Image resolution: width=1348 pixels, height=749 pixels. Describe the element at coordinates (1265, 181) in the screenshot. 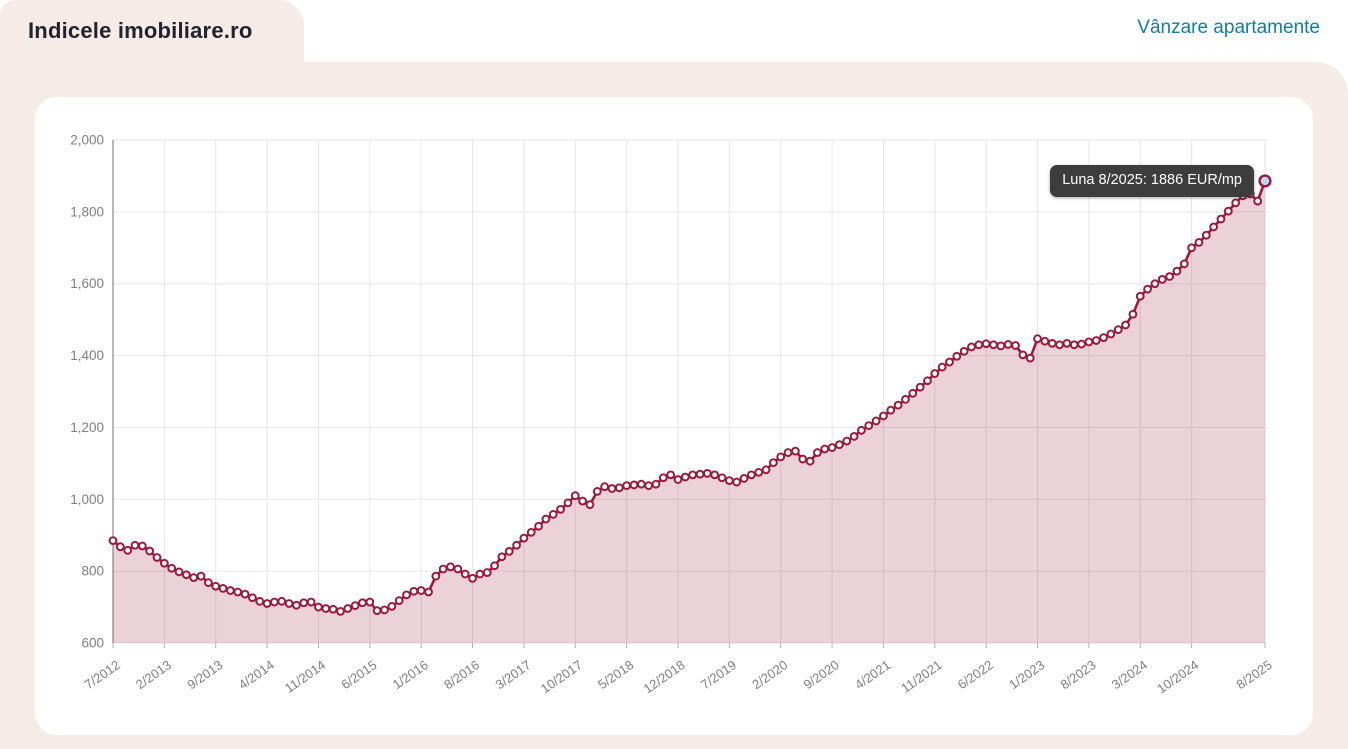

I see `highlighted-data-point` at that location.